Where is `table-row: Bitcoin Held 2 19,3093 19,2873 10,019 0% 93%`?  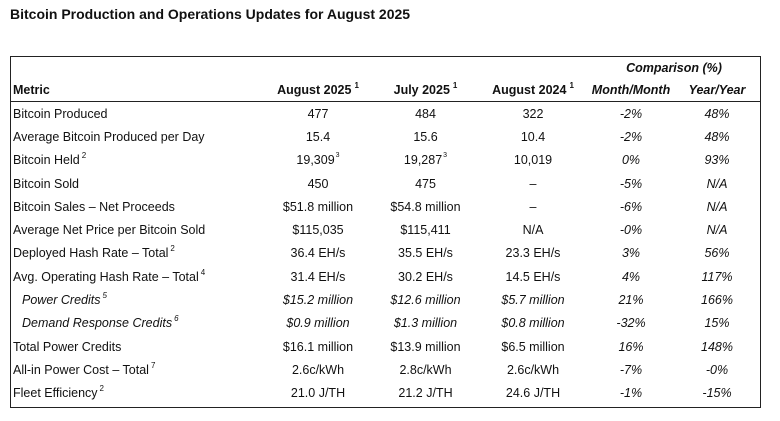 table-row: Bitcoin Held 2 19,3093 19,2873 10,019 0% 93% is located at coordinates (385, 160).